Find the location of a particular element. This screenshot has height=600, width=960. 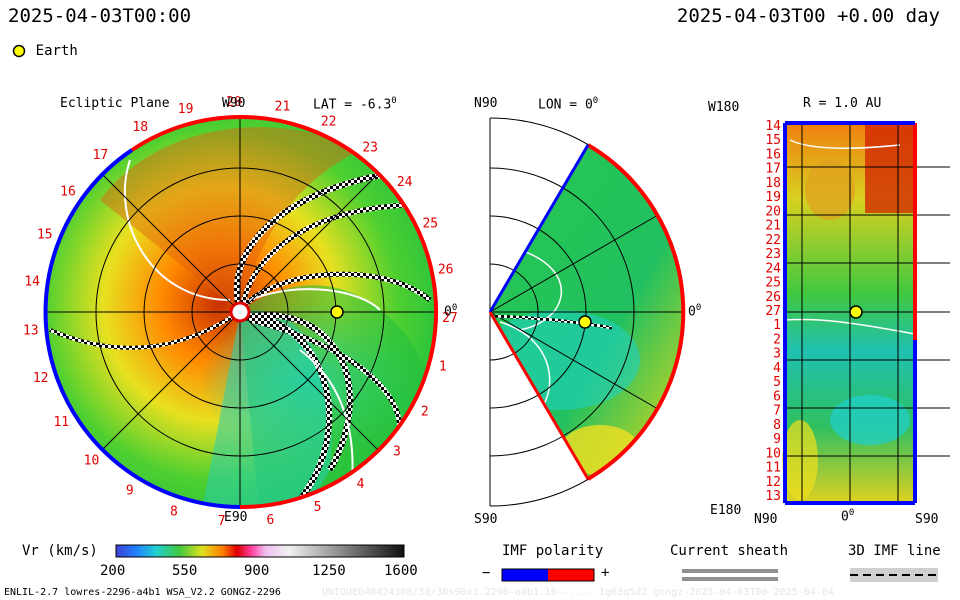

radial-y-label: 24 is located at coordinates (773, 268).